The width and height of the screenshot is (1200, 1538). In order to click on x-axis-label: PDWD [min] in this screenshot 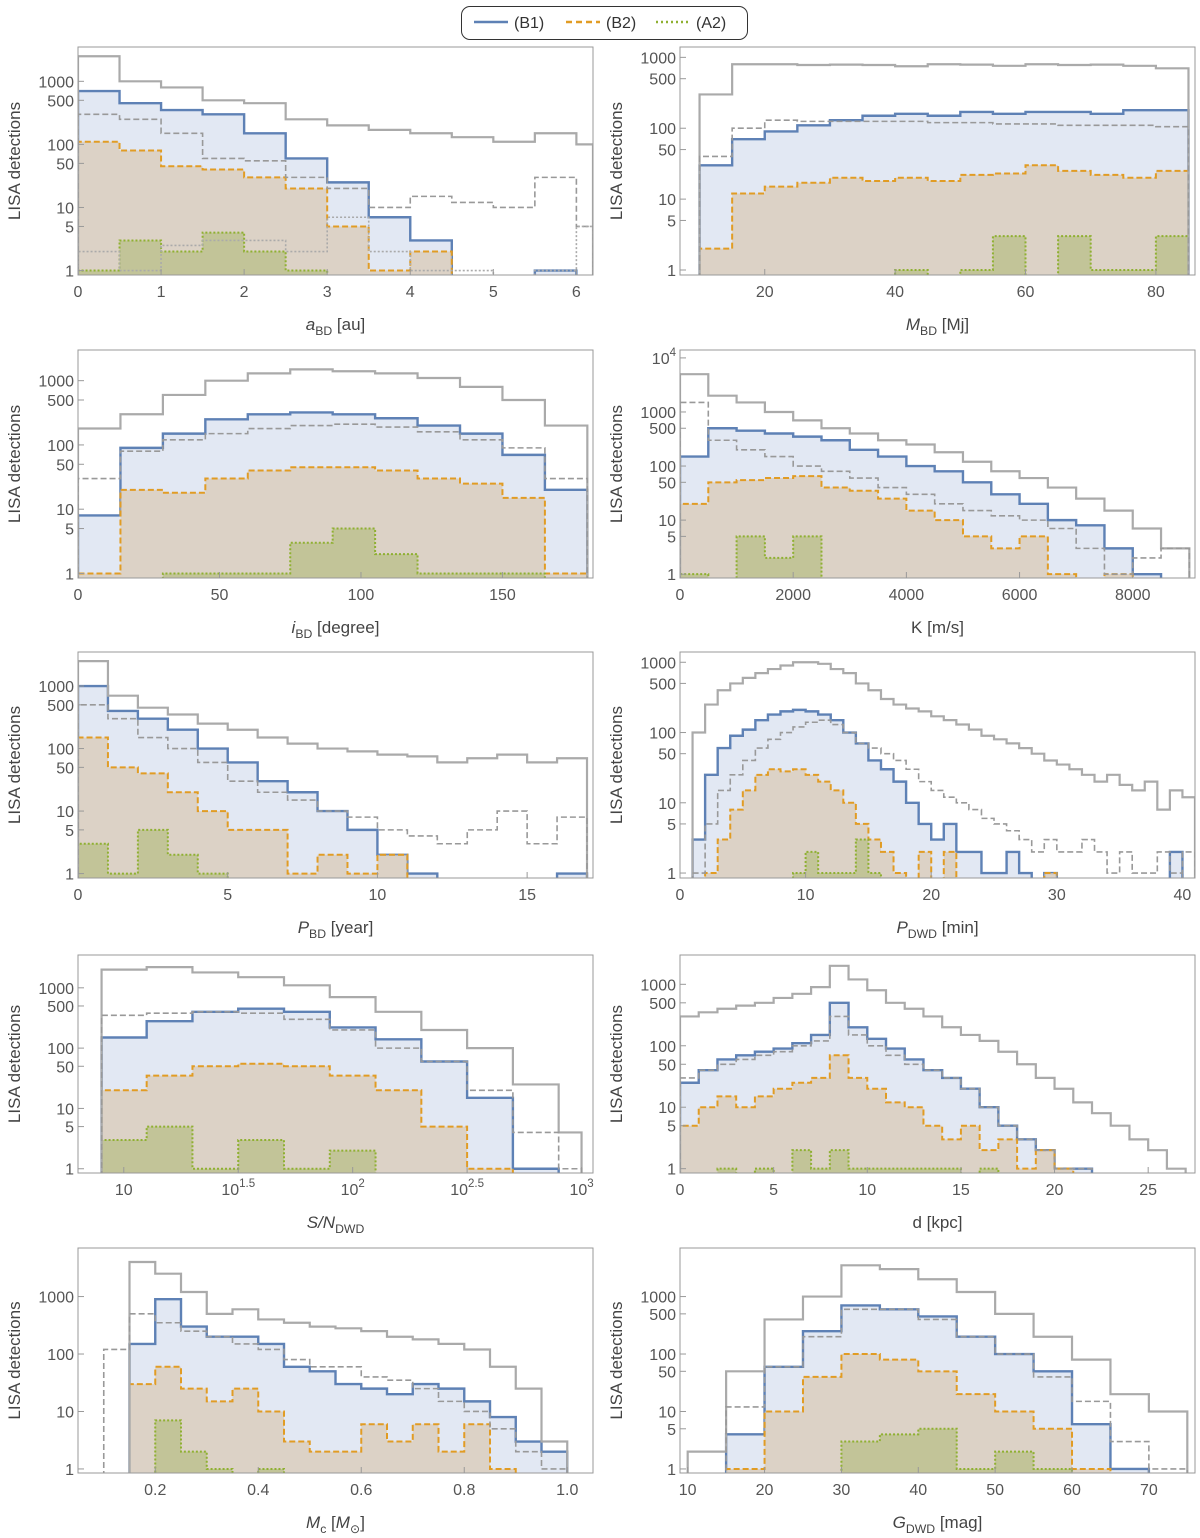, I will do `click(937, 929)`.